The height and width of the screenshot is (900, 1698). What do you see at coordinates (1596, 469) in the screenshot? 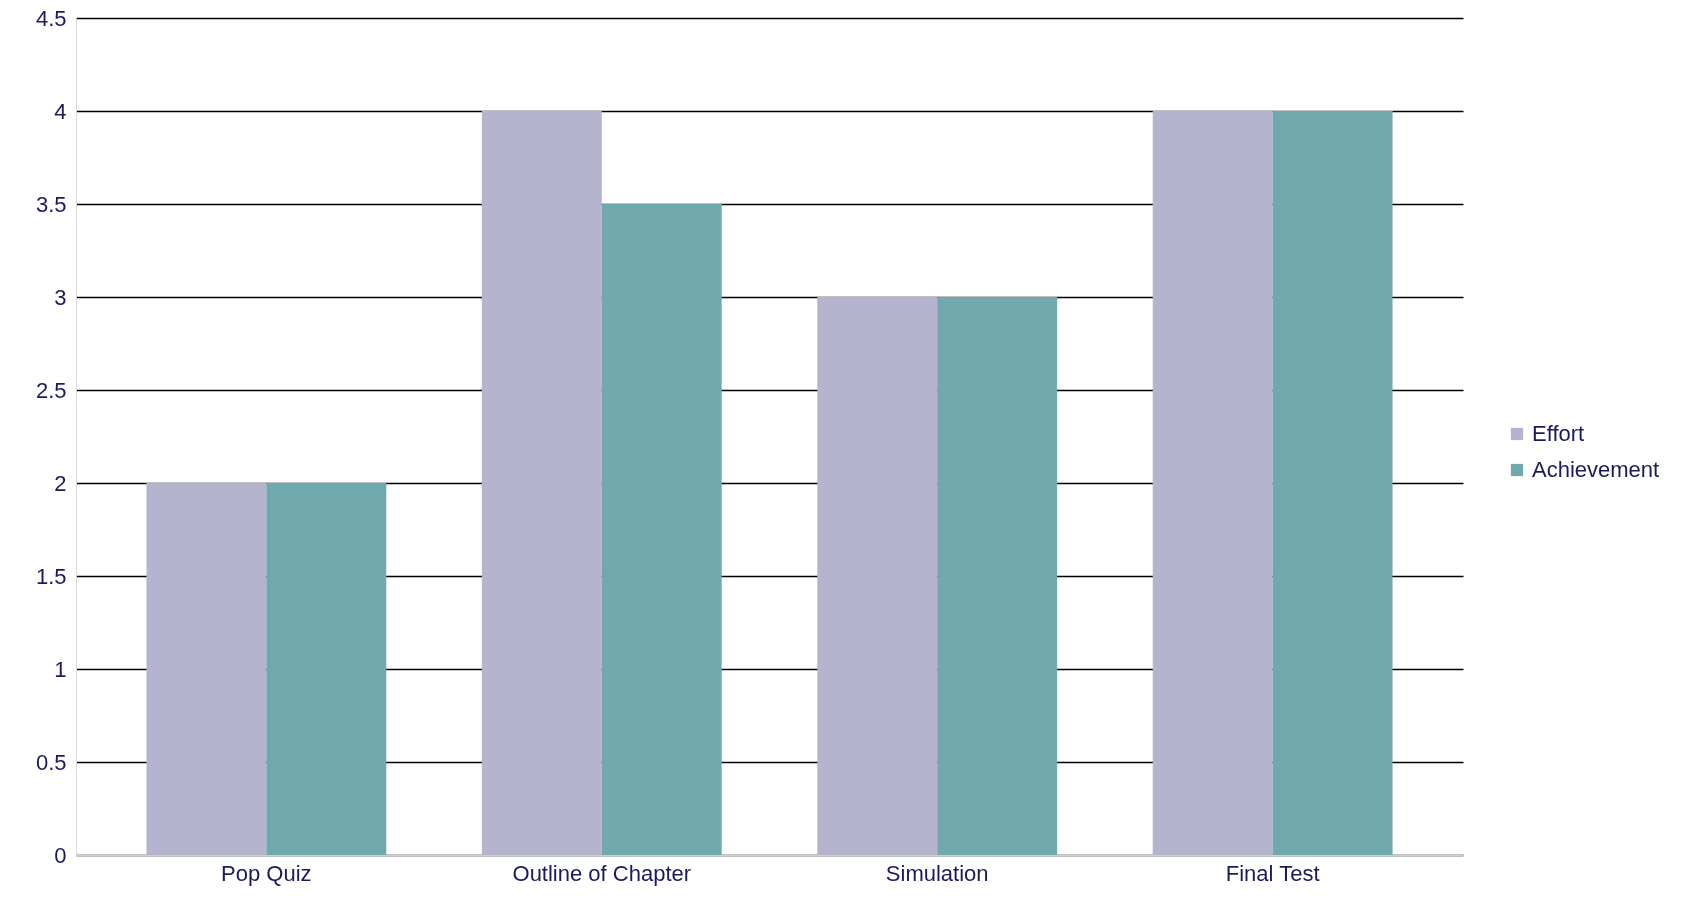
I see `legend-label: Achievement` at bounding box center [1596, 469].